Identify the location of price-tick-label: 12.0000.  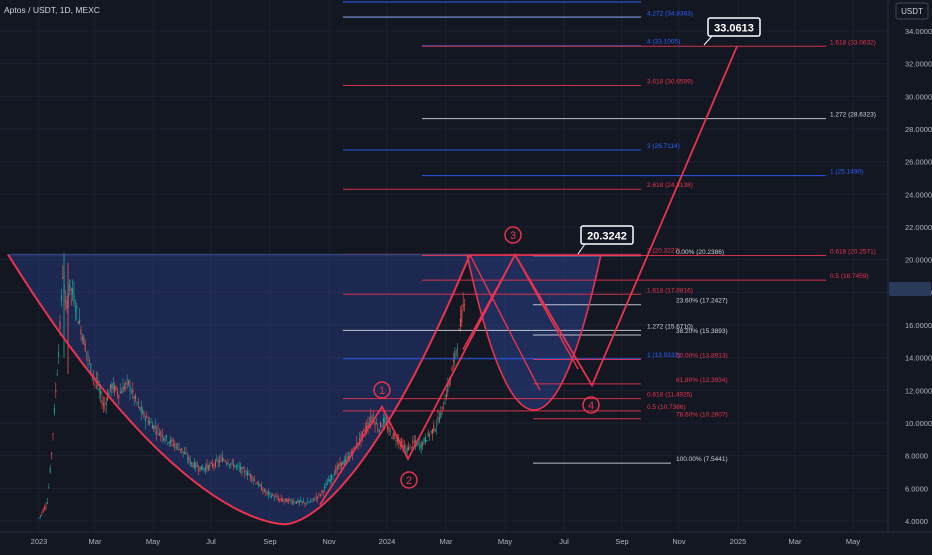
(918, 390).